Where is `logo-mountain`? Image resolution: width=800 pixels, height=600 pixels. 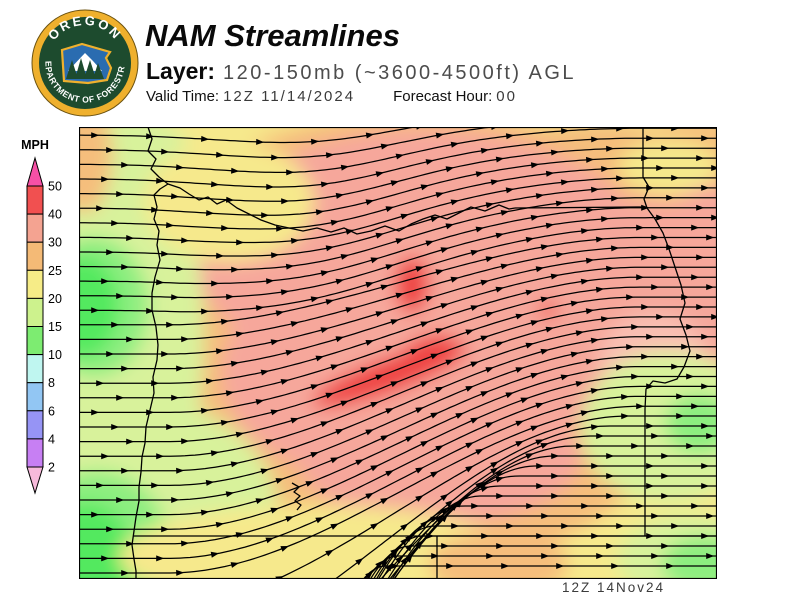 logo-mountain is located at coordinates (85, 62).